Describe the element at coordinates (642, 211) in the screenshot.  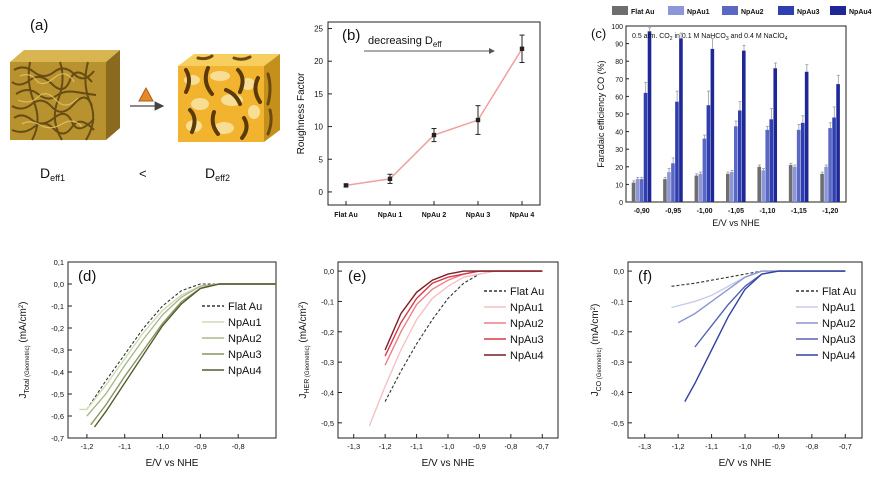
I see `x-tick-label: -0,90` at that location.